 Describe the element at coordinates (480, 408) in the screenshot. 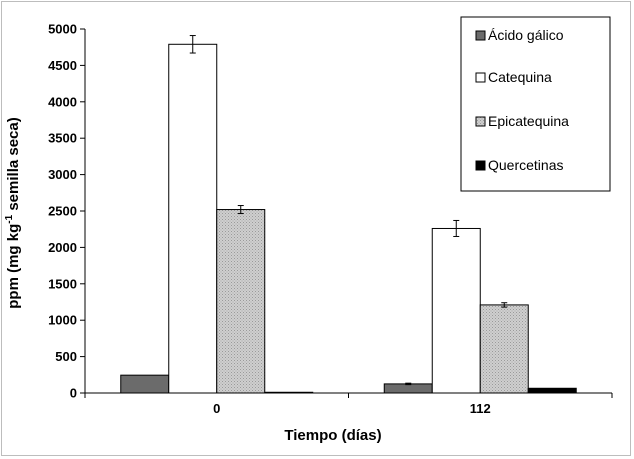

I see `x-tick-label: 112` at that location.